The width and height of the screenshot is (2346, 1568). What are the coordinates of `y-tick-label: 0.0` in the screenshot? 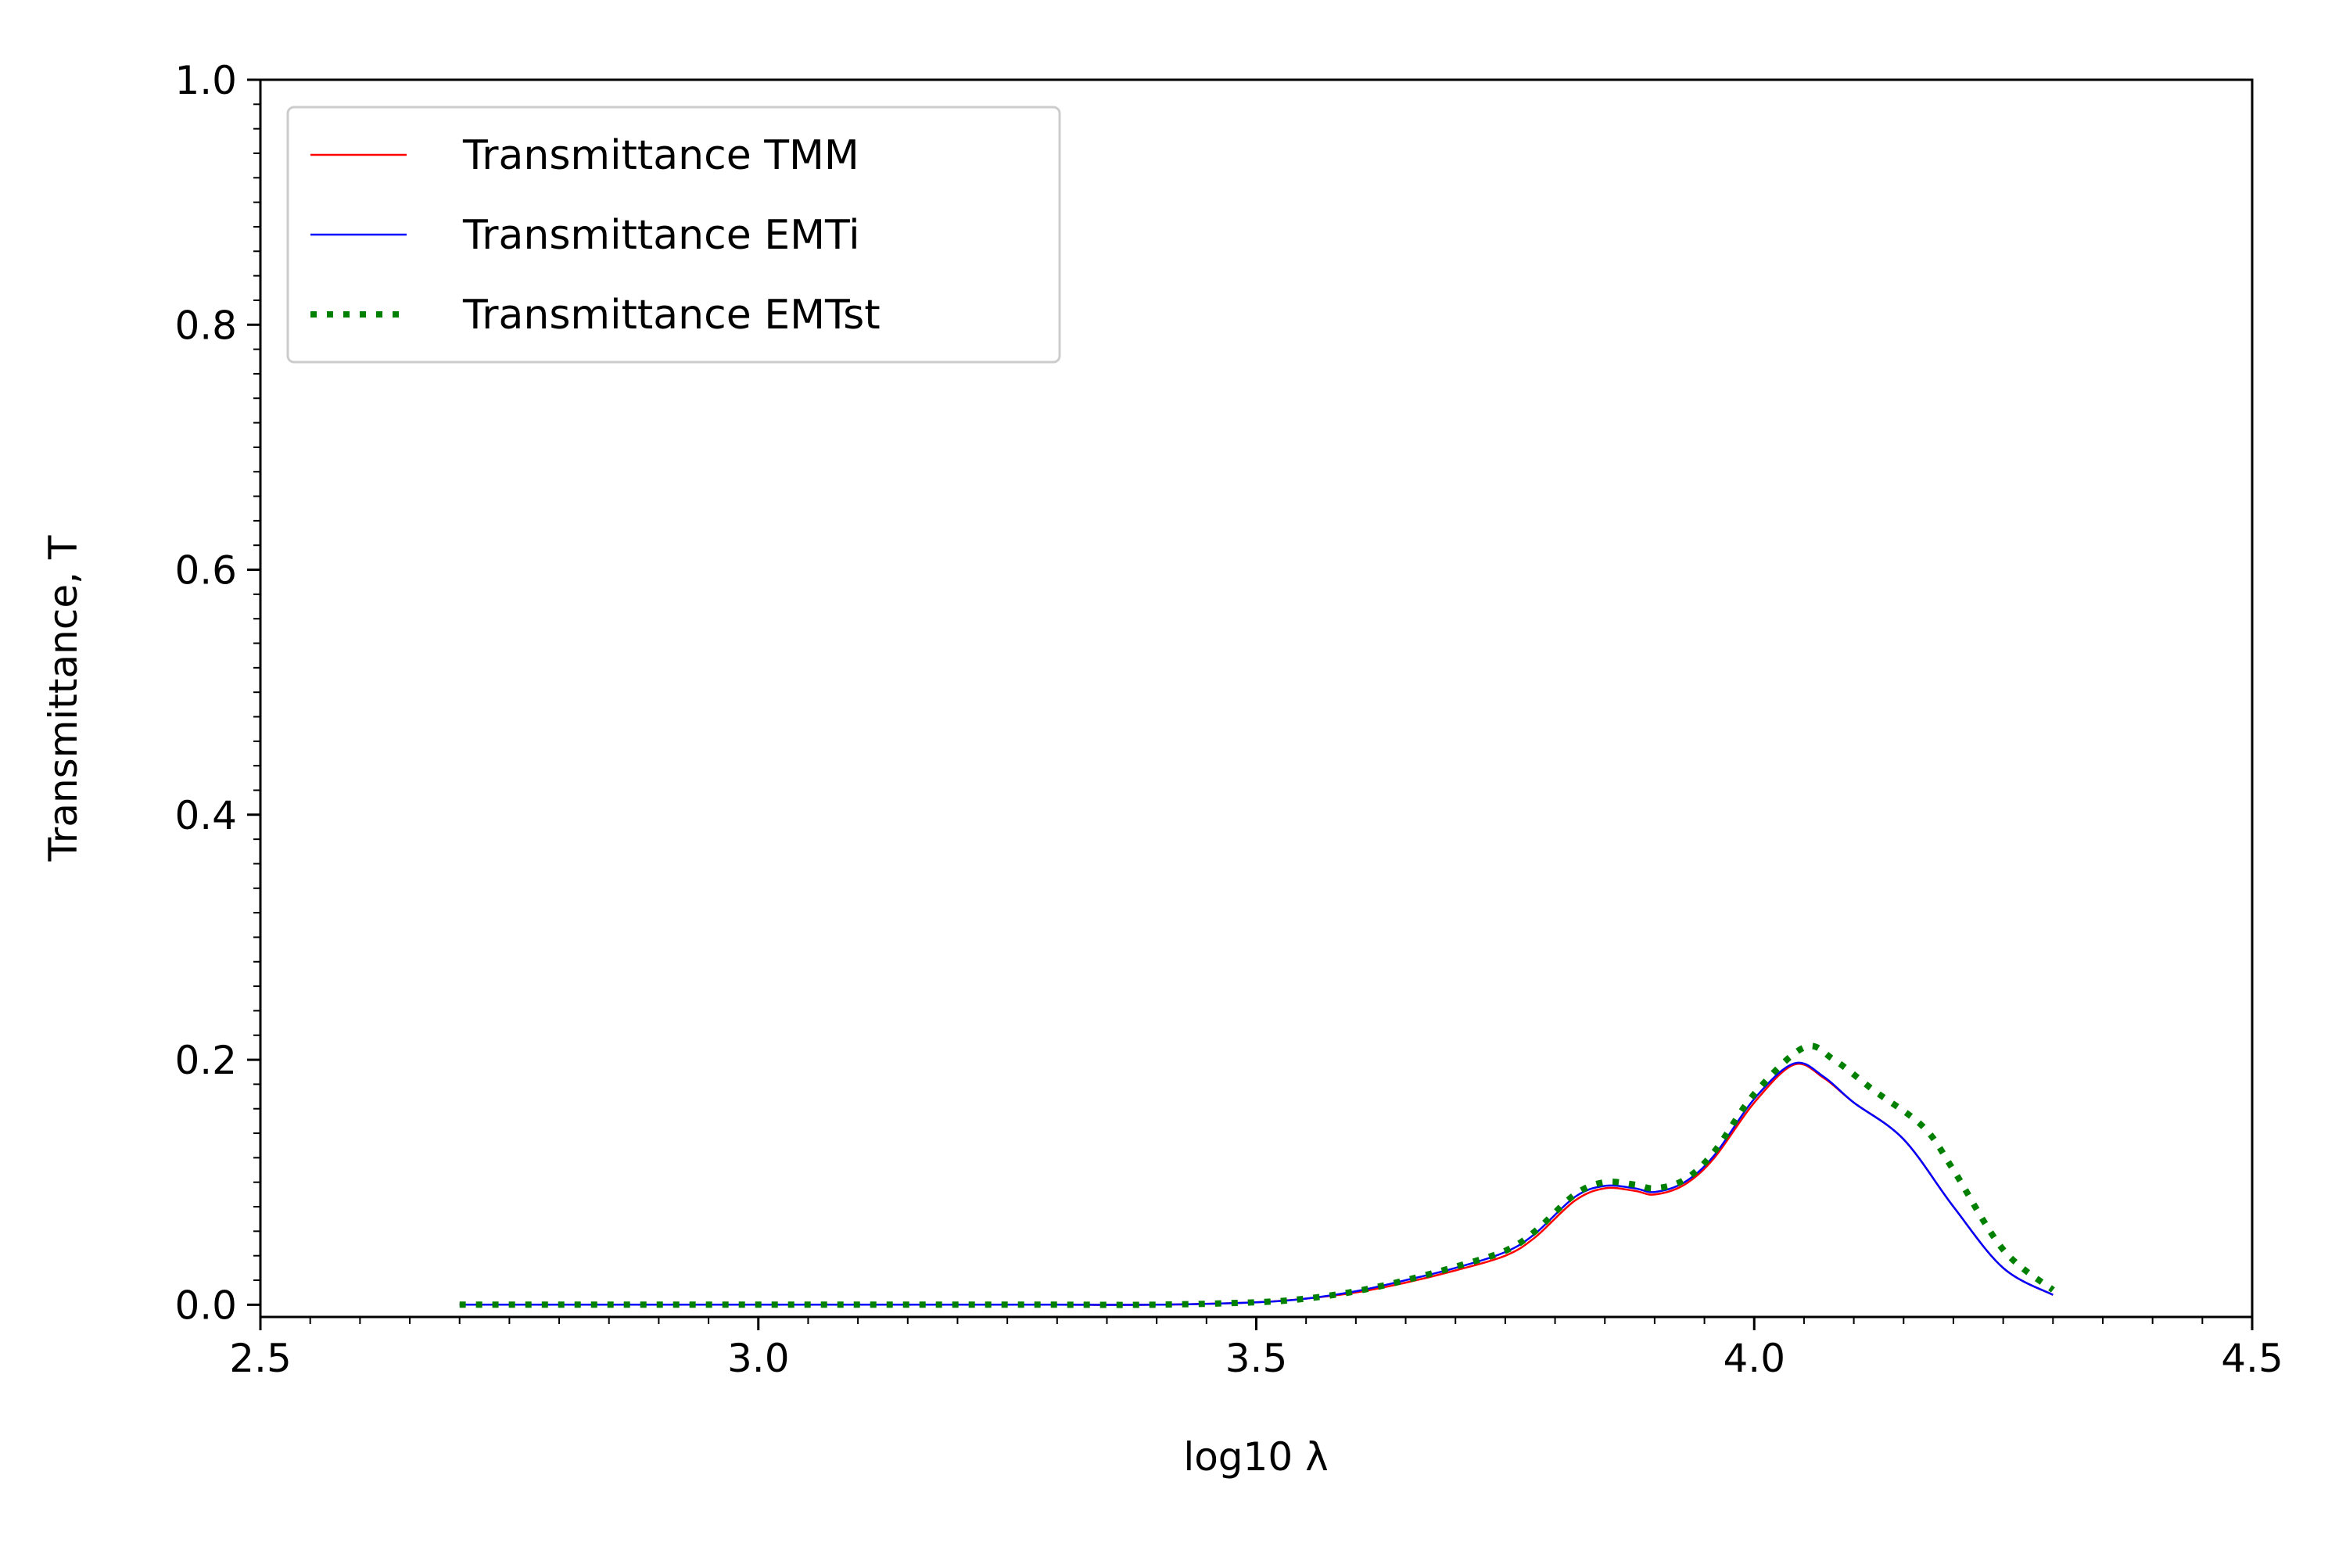 It's located at (205, 1305).